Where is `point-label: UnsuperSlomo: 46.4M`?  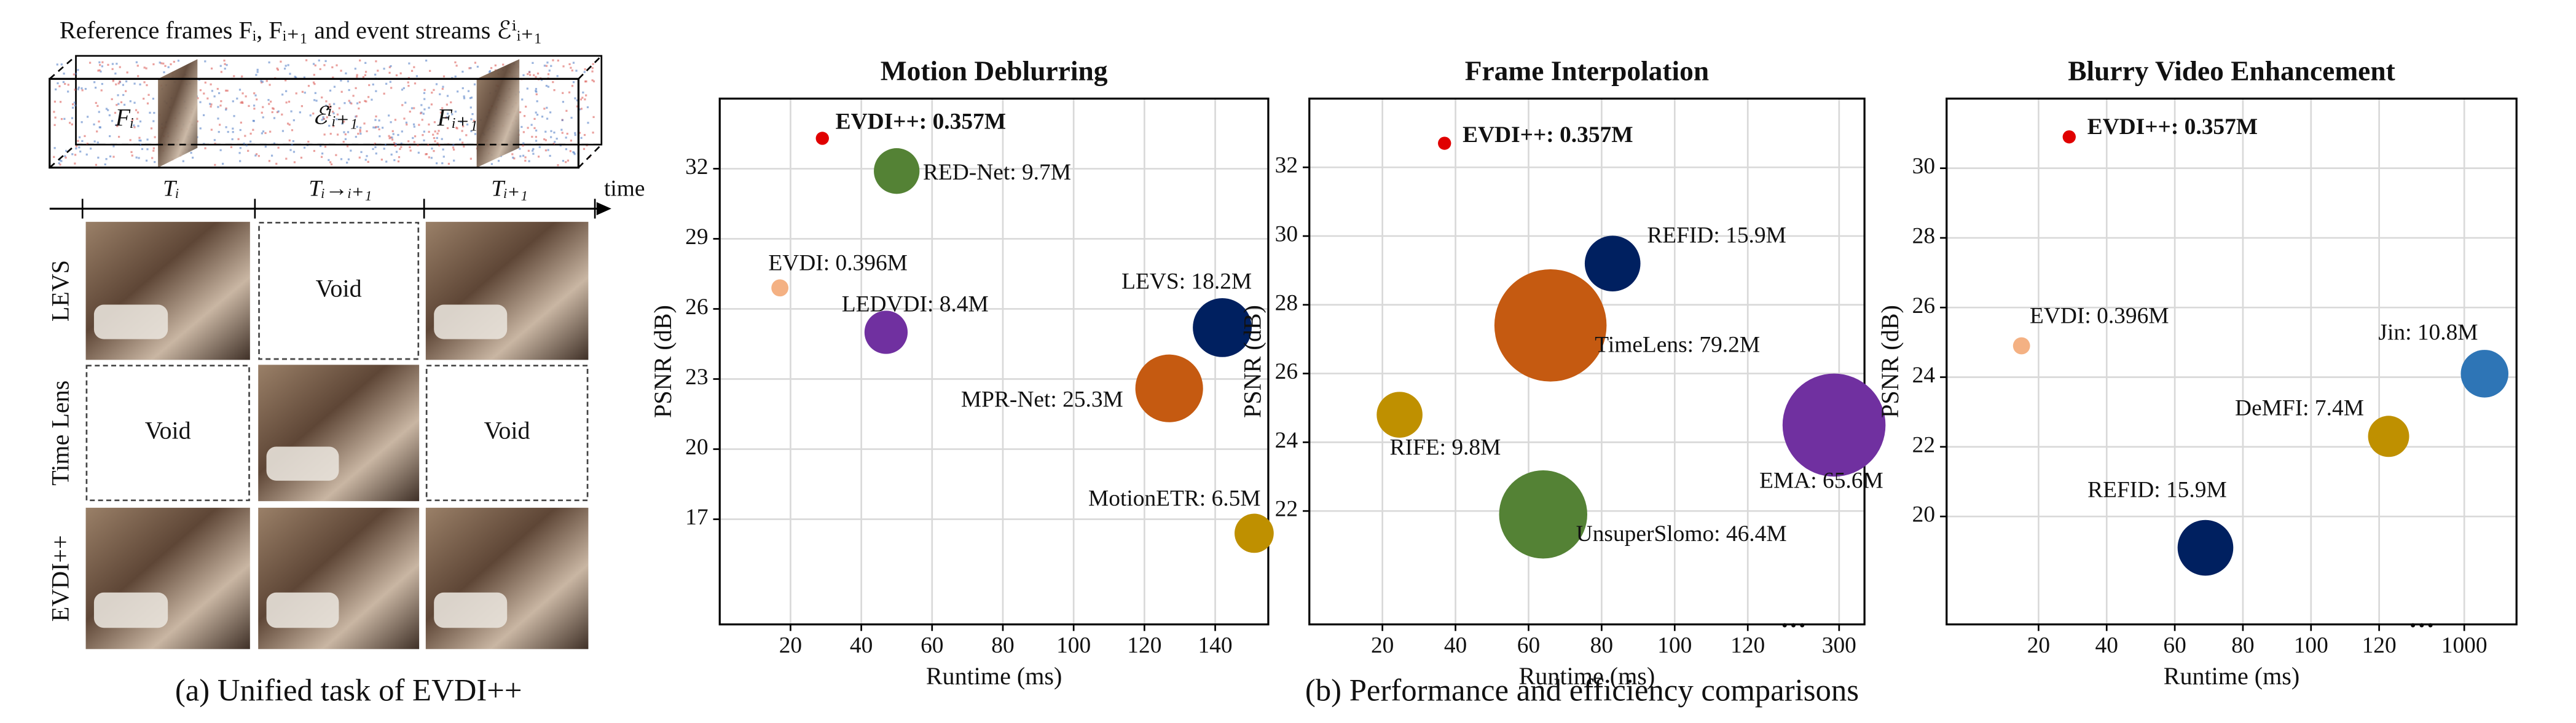
point-label: UnsuperSlomo: 46.4M is located at coordinates (1681, 534).